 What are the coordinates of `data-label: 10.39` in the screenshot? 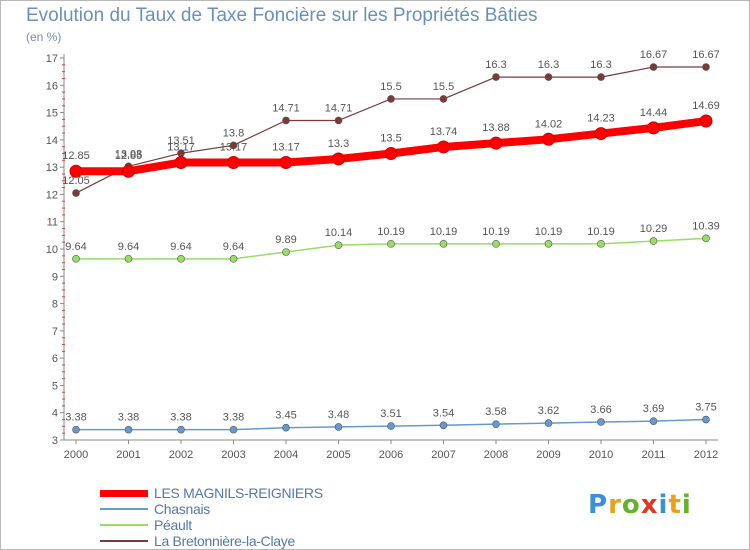 It's located at (706, 226).